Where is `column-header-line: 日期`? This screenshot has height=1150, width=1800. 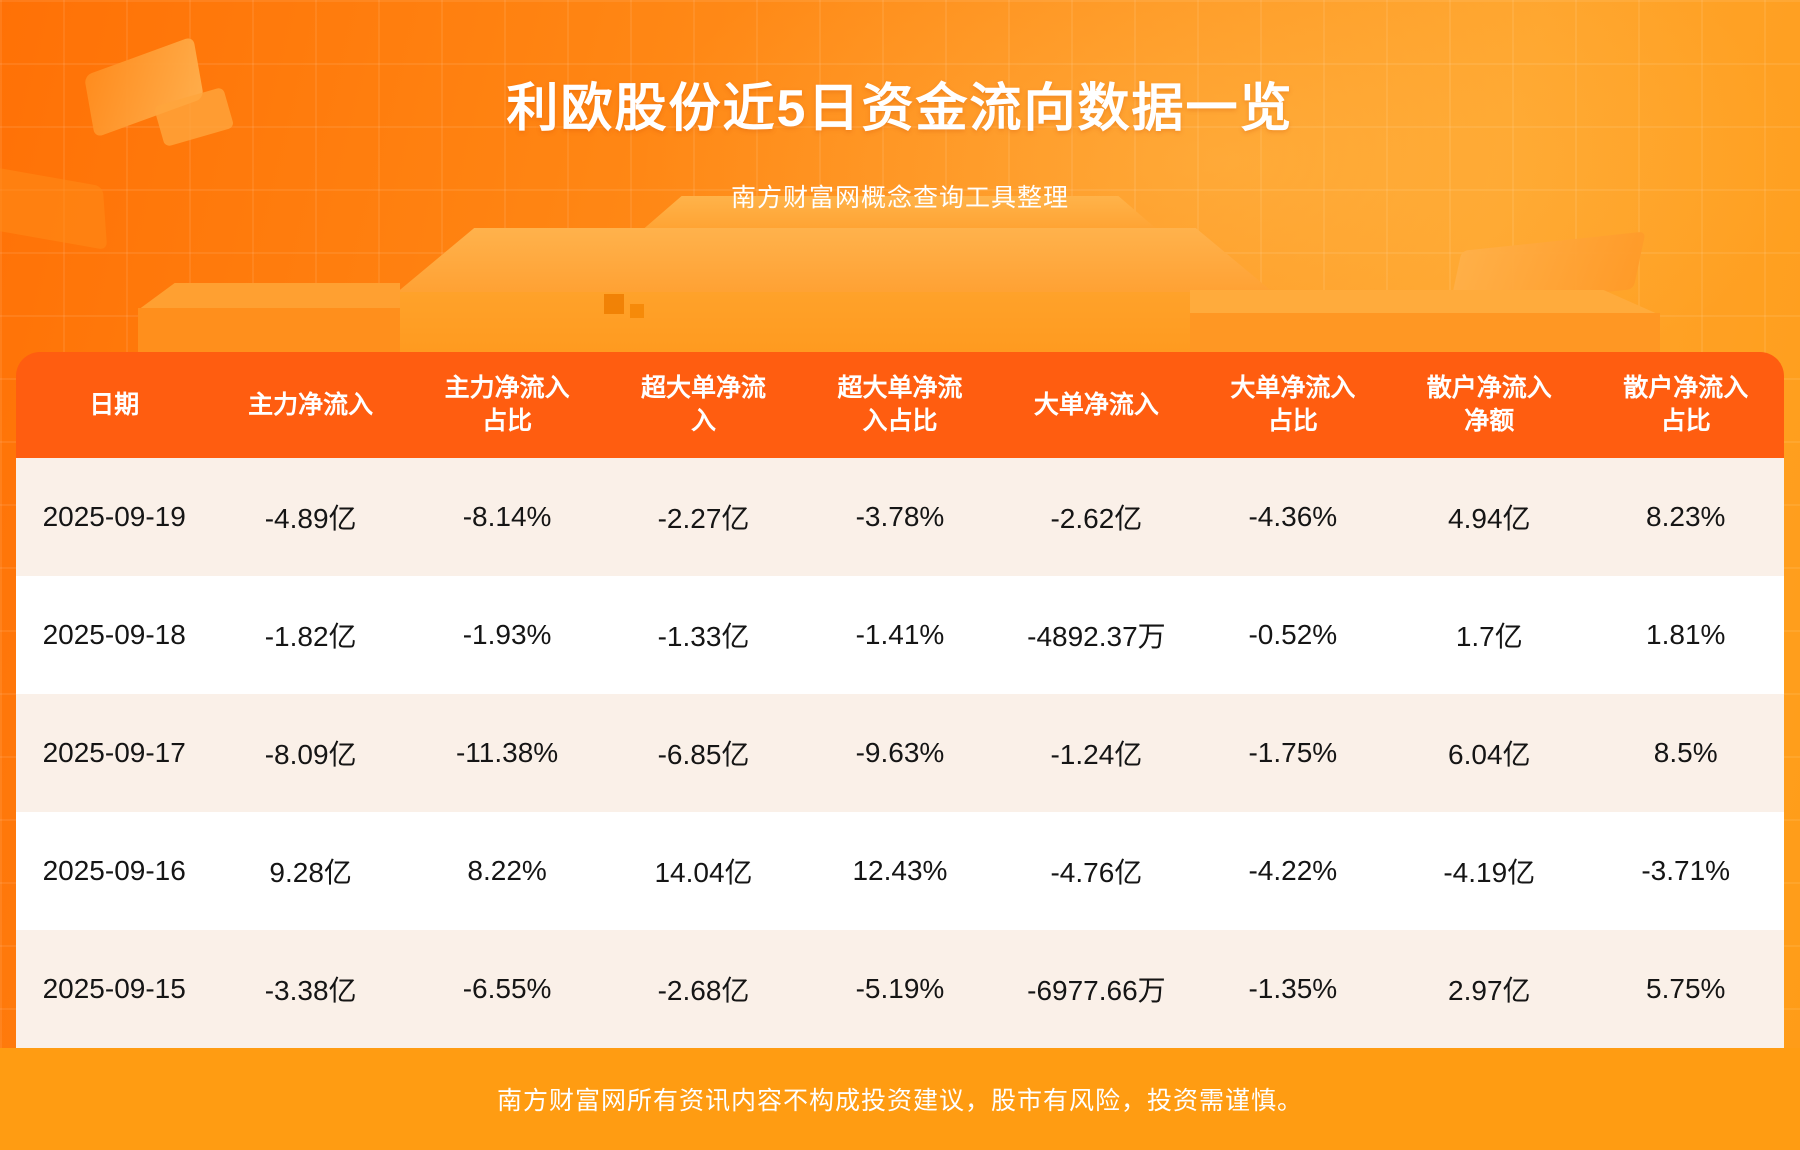 column-header-line: 日期 is located at coordinates (114, 404).